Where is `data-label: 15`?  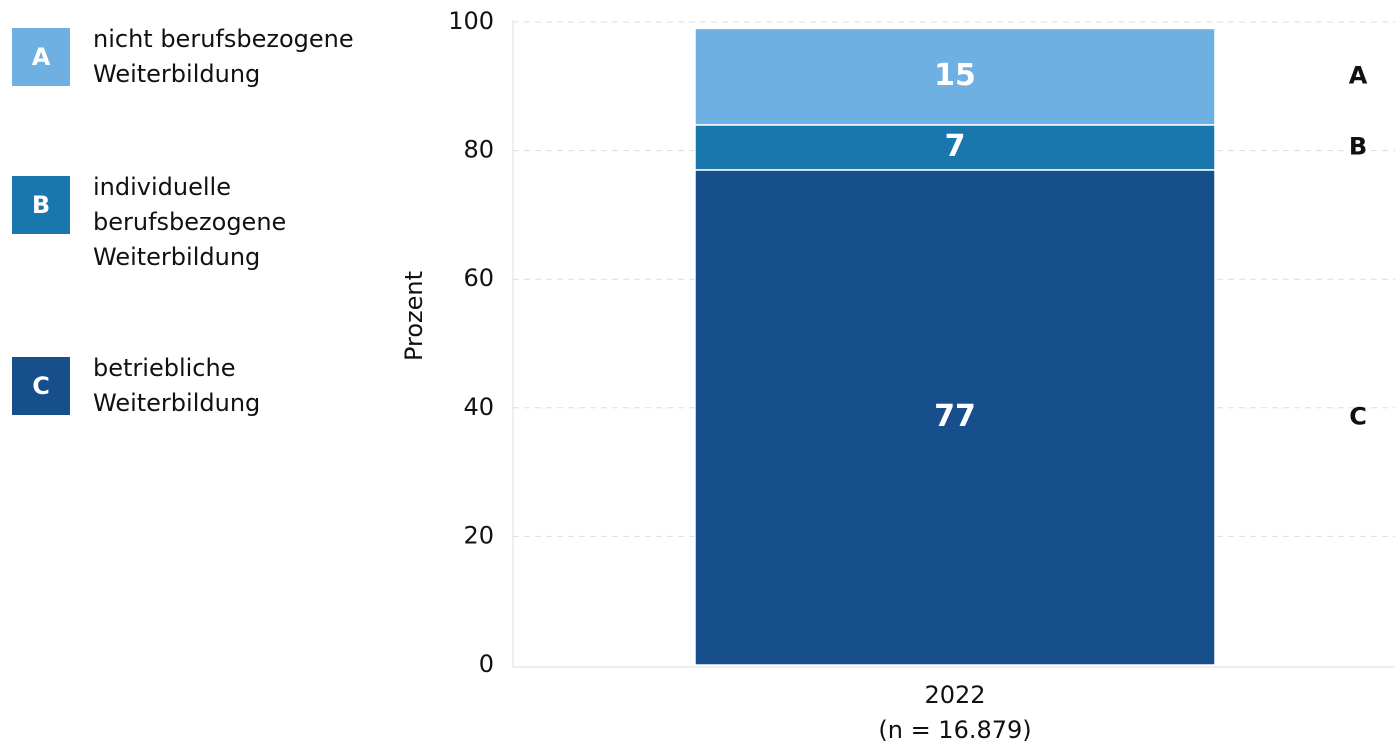 data-label: 15 is located at coordinates (955, 75).